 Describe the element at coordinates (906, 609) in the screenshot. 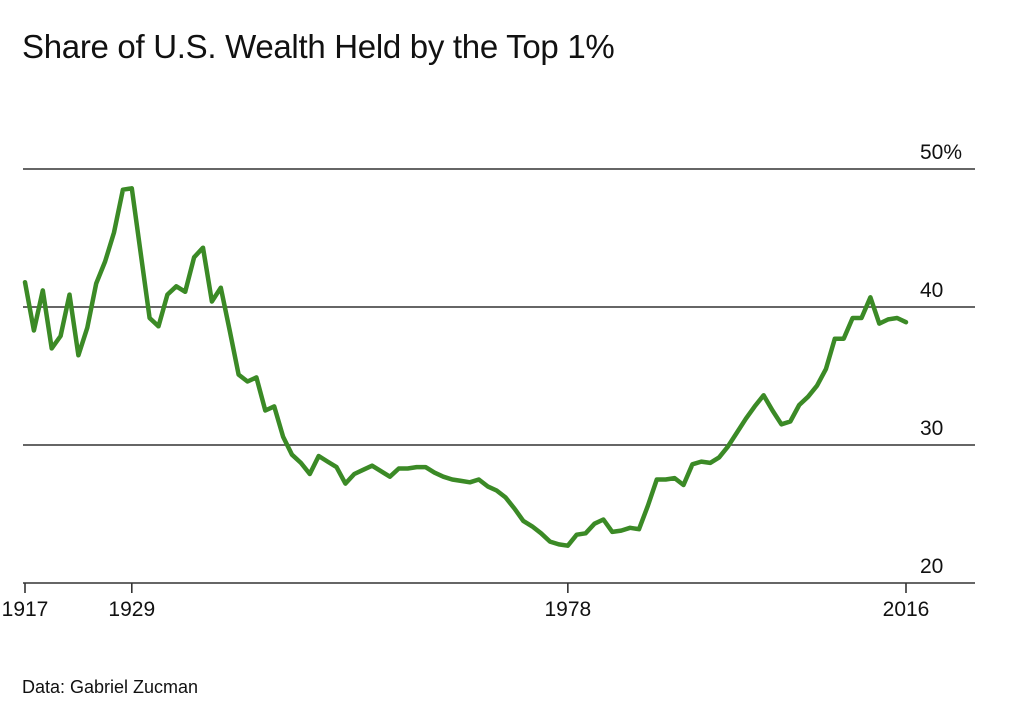

I see `x-tick-label: 2016` at that location.